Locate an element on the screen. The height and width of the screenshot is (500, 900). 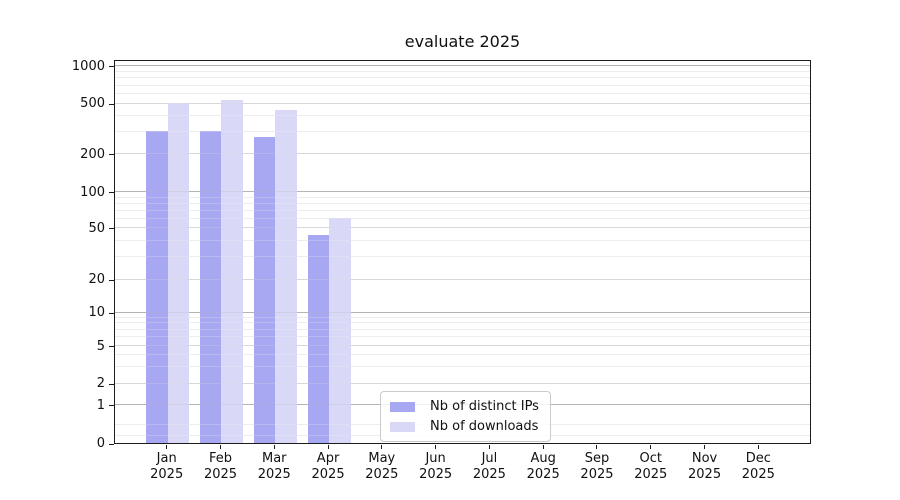
x-tick-label: Sep 2025 is located at coordinates (597, 466).